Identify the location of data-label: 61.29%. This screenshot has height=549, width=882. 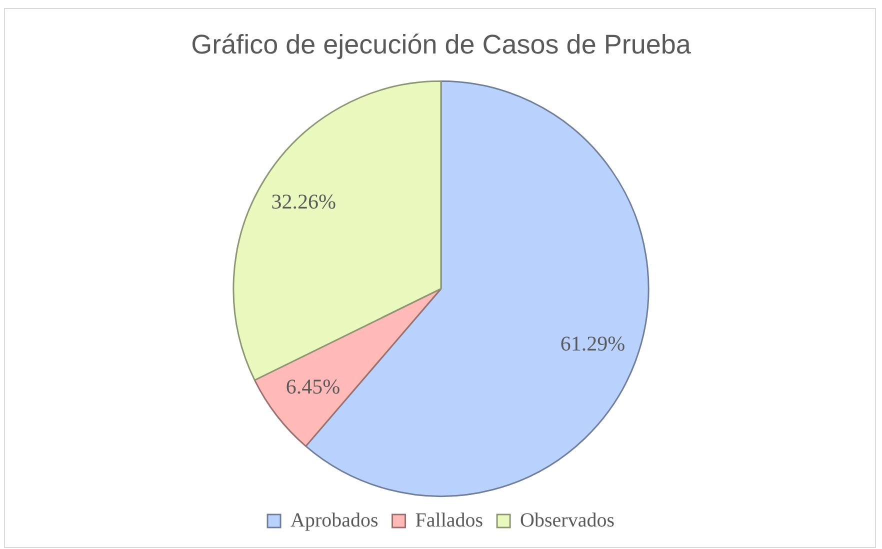
(593, 343).